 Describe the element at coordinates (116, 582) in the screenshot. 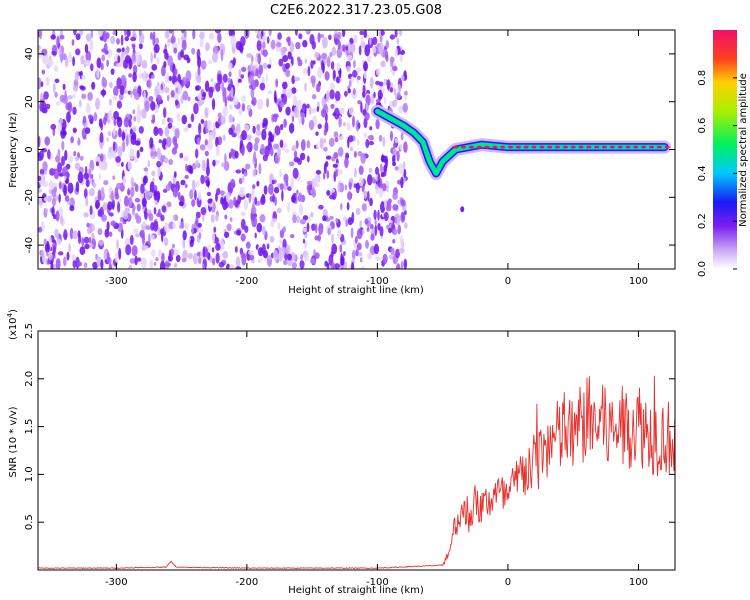

I see `x-tick-label: -300` at that location.